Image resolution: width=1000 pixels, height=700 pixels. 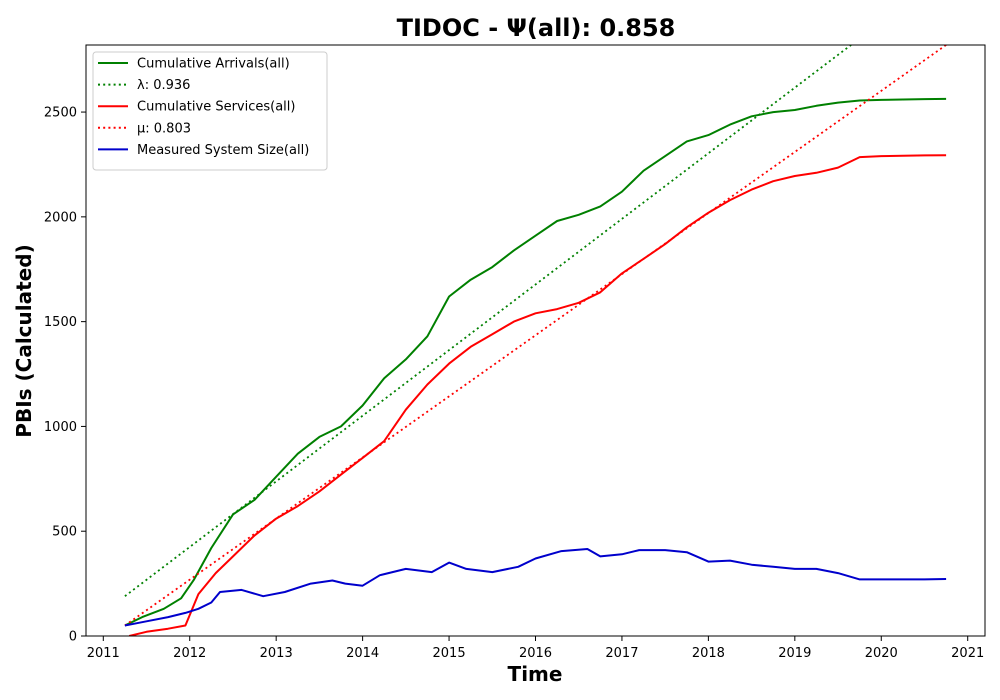 I want to click on x-tick-label: 2021, so click(x=967, y=653).